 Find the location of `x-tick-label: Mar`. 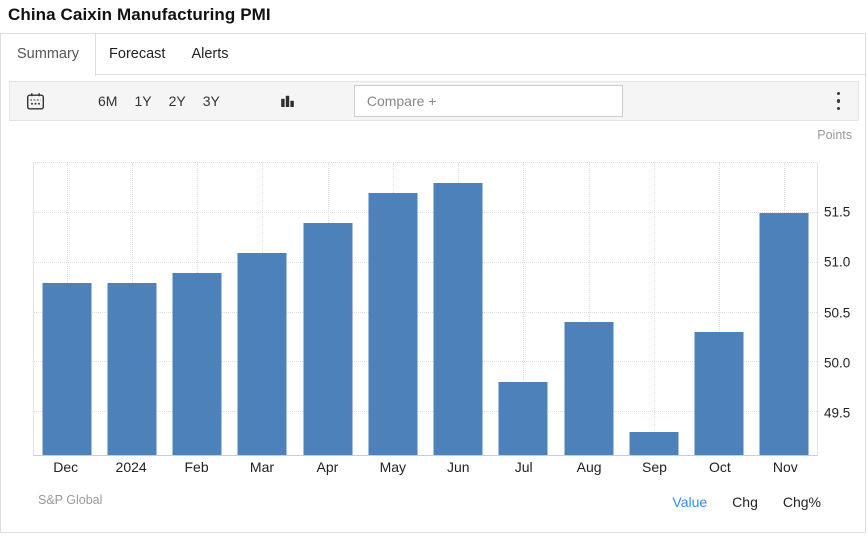

x-tick-label: Mar is located at coordinates (262, 467).